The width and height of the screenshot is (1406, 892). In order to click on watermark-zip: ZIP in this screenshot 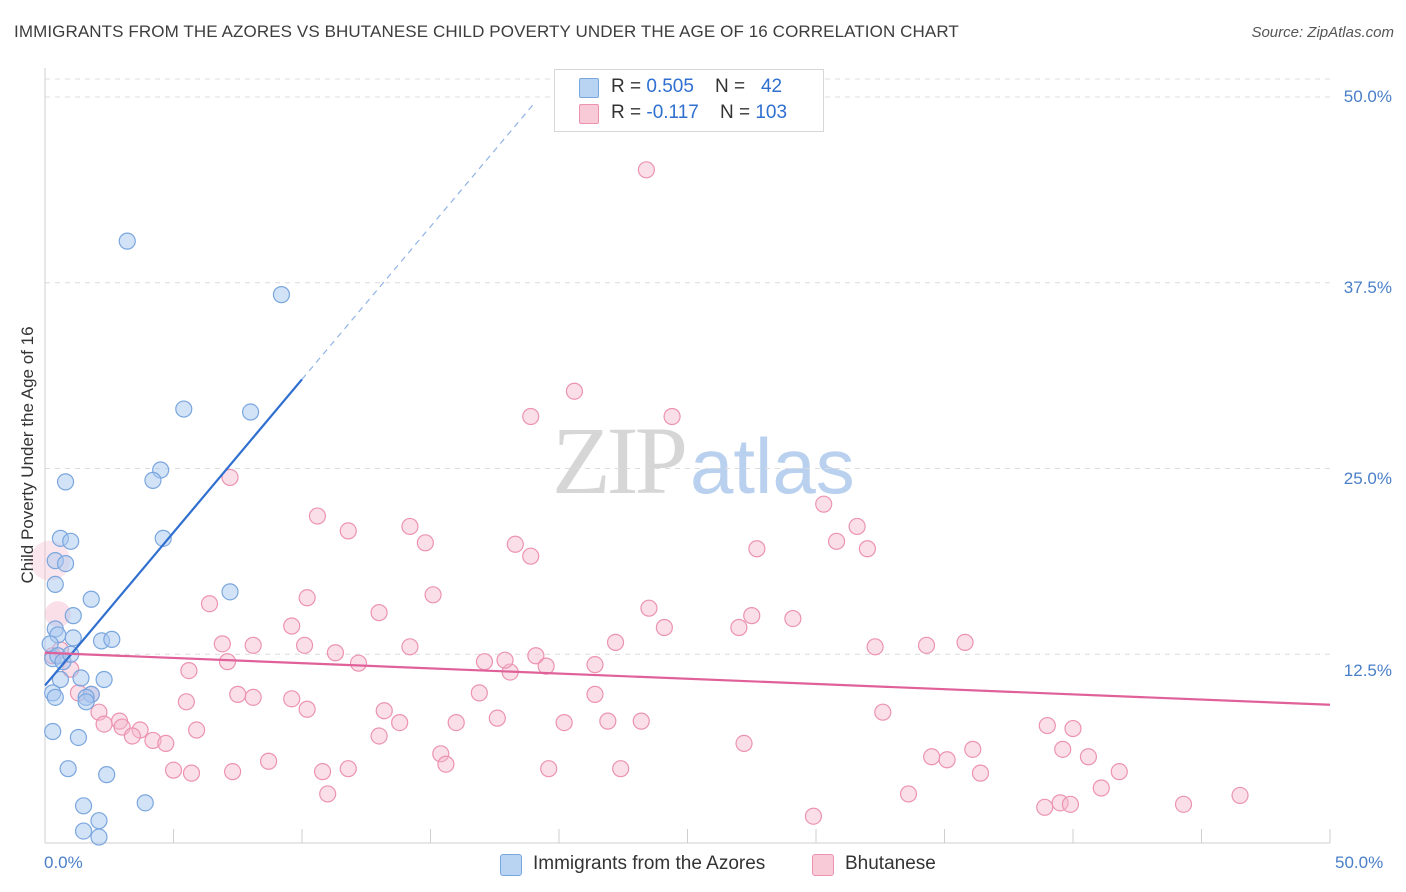, I will do `click(620, 460)`.